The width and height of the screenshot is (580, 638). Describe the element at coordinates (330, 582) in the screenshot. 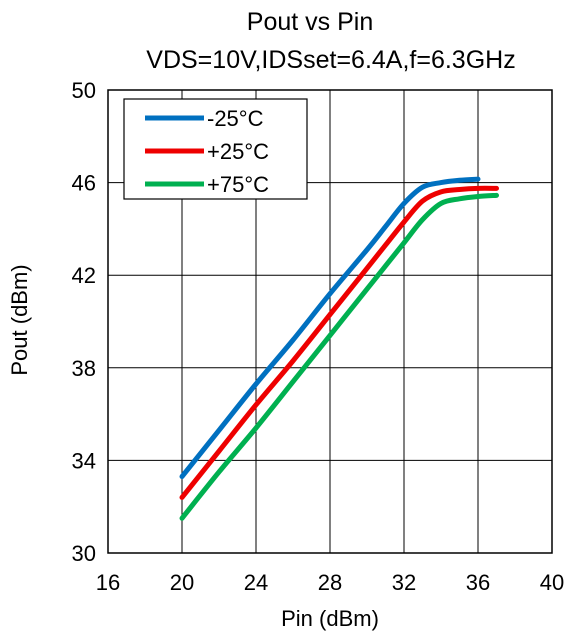

I see `x-tick-label: 28` at that location.